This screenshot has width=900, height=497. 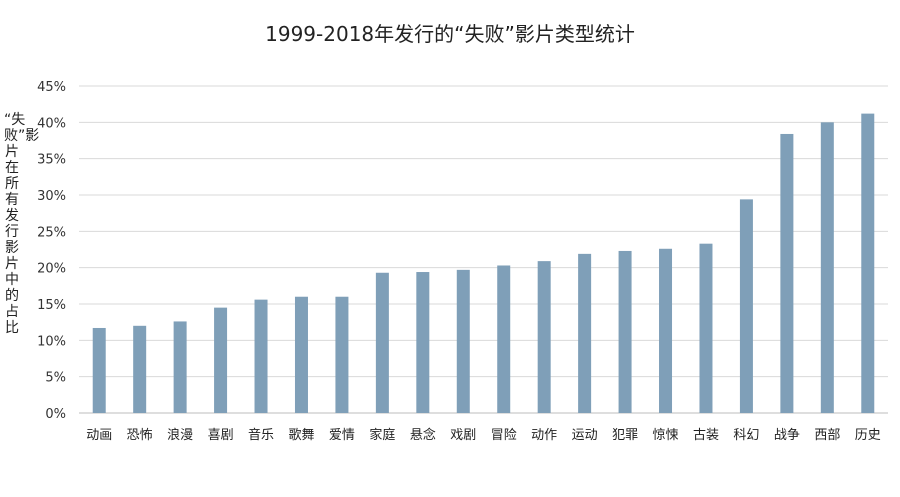 I want to click on chart-title: 1999-2018年发行的“失败”影片类型统计, so click(x=450, y=34).